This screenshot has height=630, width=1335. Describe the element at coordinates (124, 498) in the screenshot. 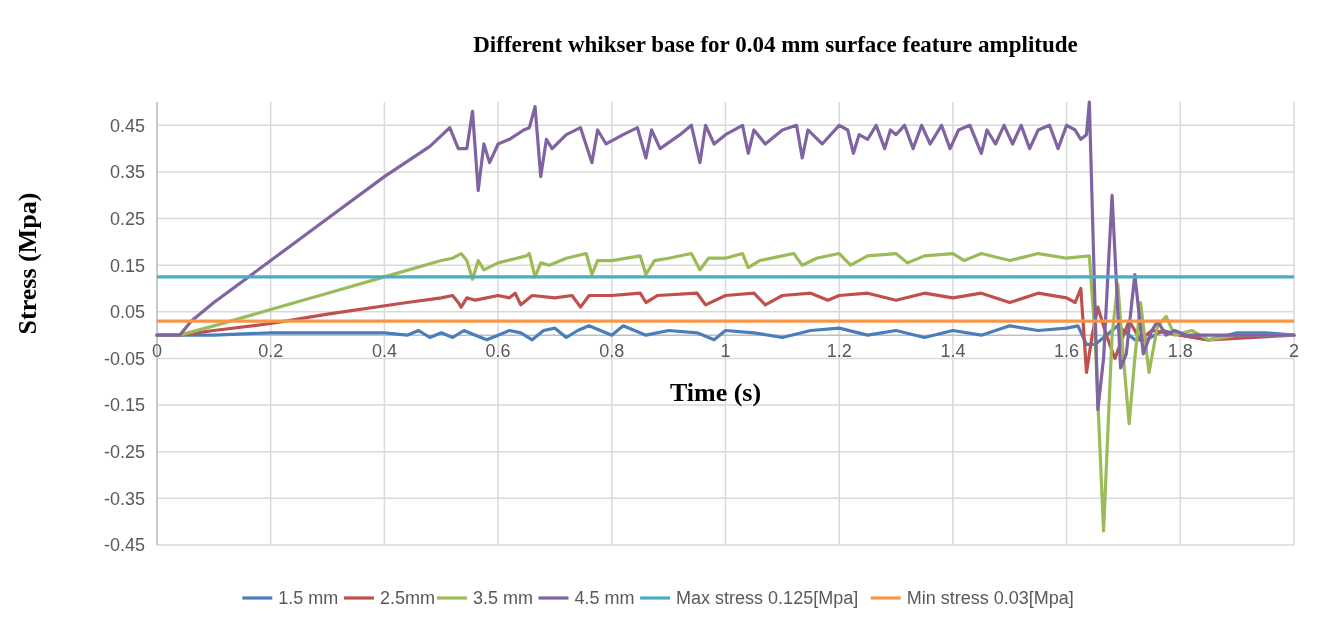

I see `y-tick-label: -0.35` at that location.